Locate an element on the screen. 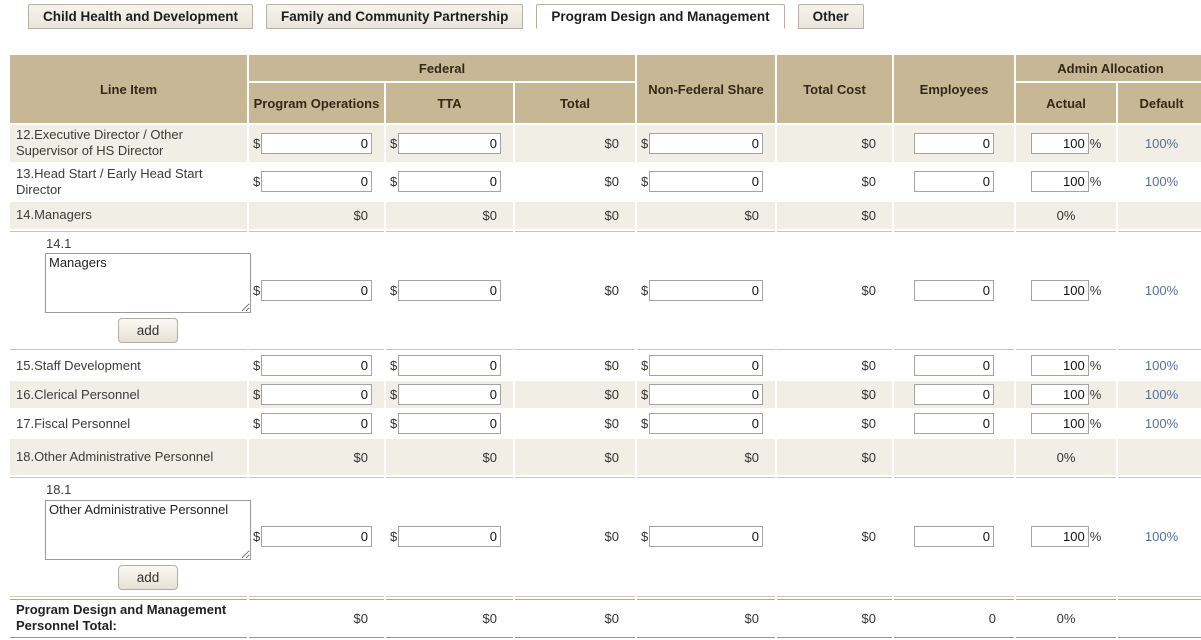 This screenshot has height=640, width=1201. header-employees: Employees is located at coordinates (954, 89).